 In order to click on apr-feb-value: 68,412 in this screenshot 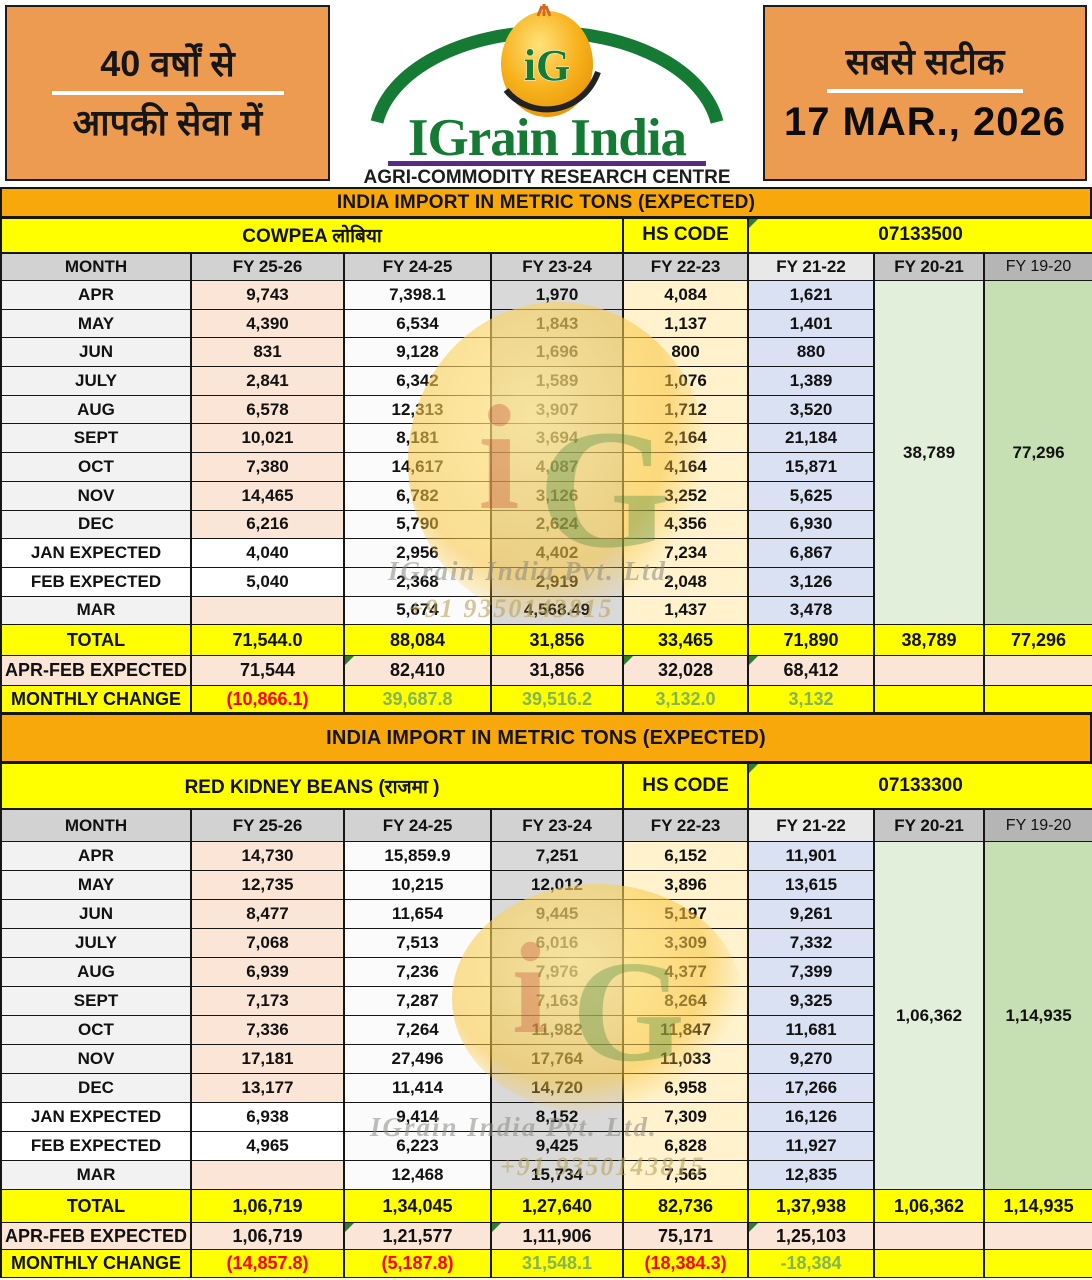, I will do `click(811, 671)`.